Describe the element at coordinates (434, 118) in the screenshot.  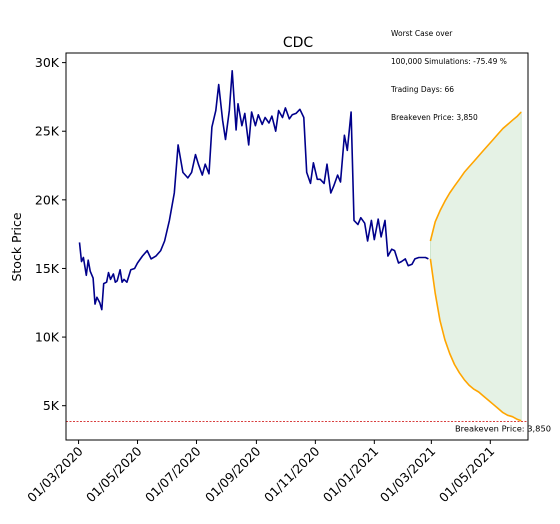
I see `summary-line: Breakeven Price: 3,850` at that location.